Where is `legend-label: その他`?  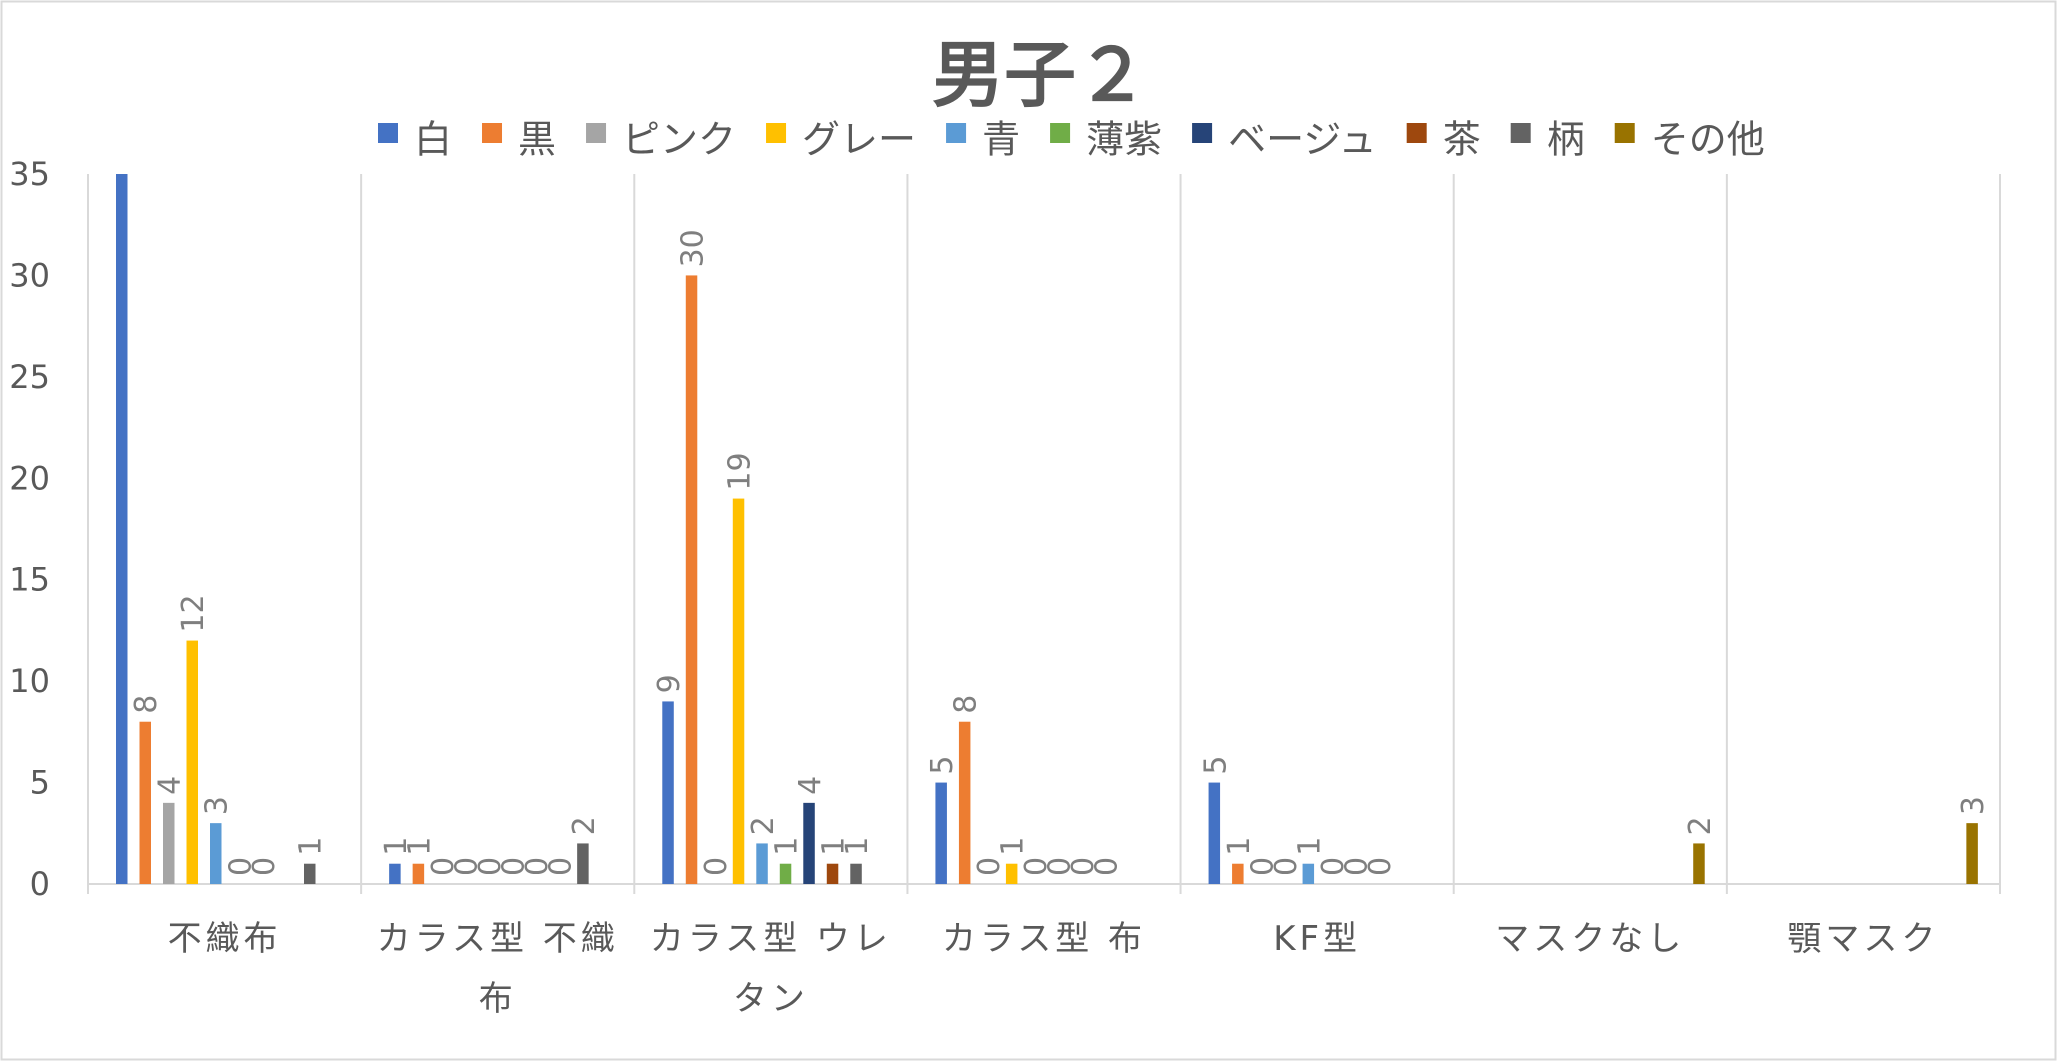
legend-label: その他 is located at coordinates (1708, 140).